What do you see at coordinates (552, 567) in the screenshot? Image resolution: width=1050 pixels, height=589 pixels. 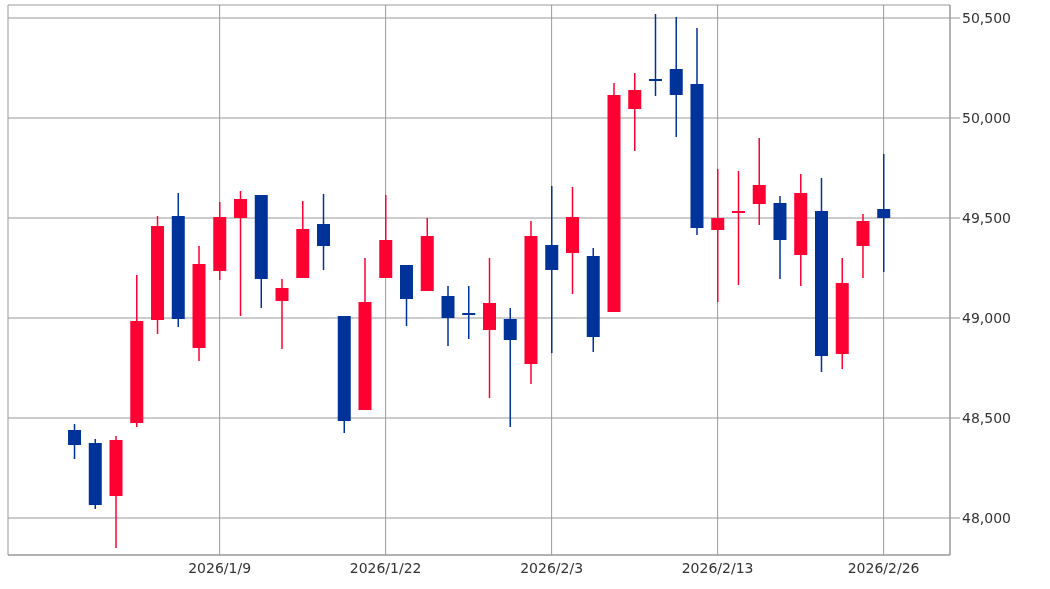 I see `x-tick-label: 2026/2/3` at bounding box center [552, 567].